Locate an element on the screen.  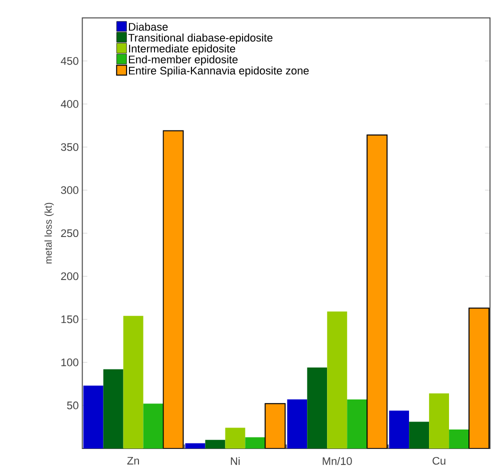
y-tick-label: 300 is located at coordinates (69, 190).